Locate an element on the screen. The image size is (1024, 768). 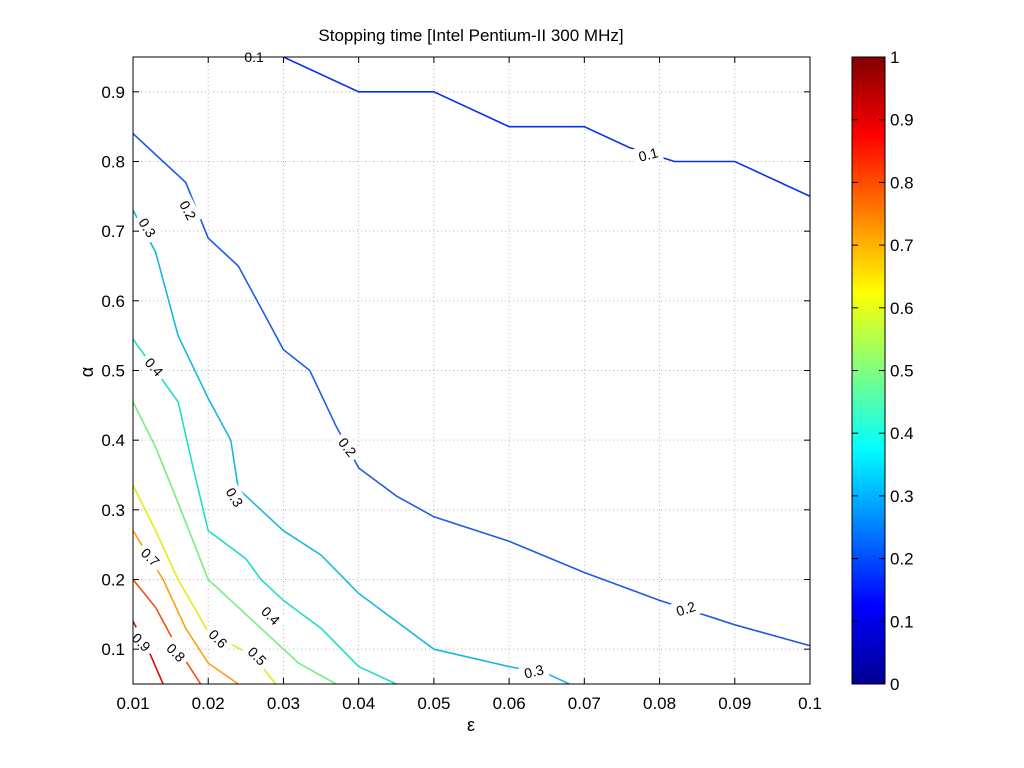
x-tick-label: 0.1 is located at coordinates (810, 703).